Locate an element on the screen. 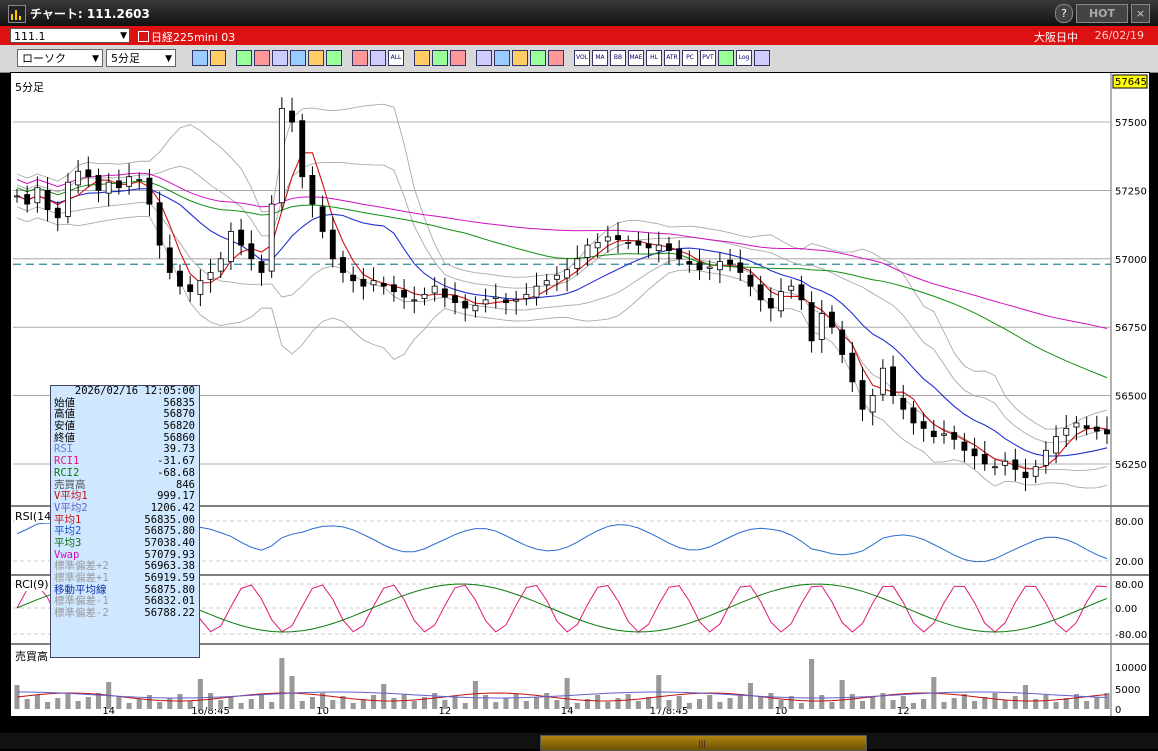  info-row: 標準偏差-1 56832.01 is located at coordinates (125, 602).